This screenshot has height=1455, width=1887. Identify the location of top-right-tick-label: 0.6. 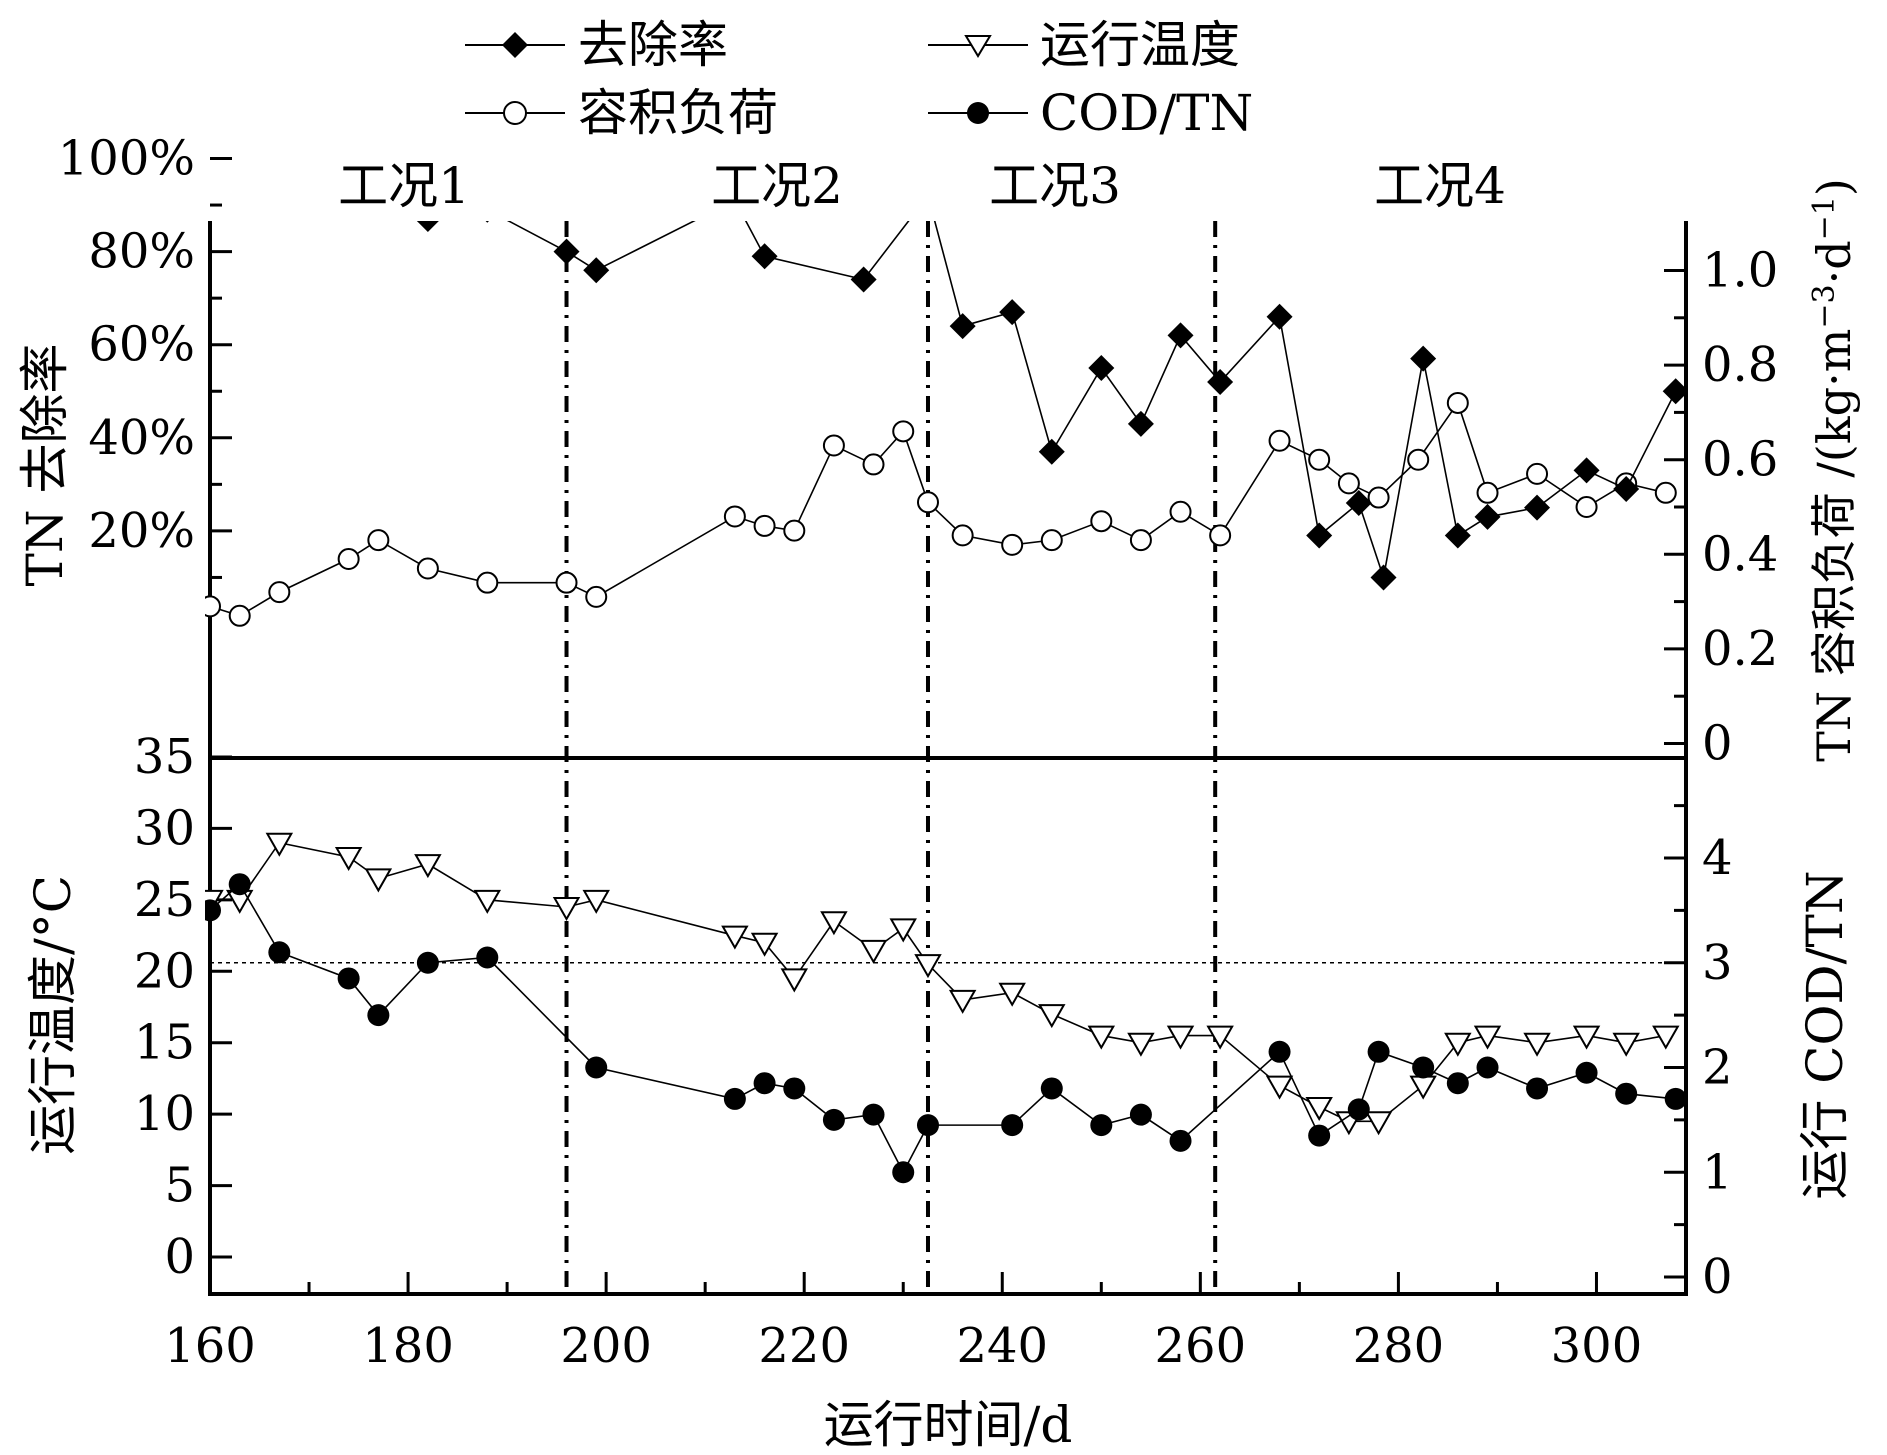
(1740, 460).